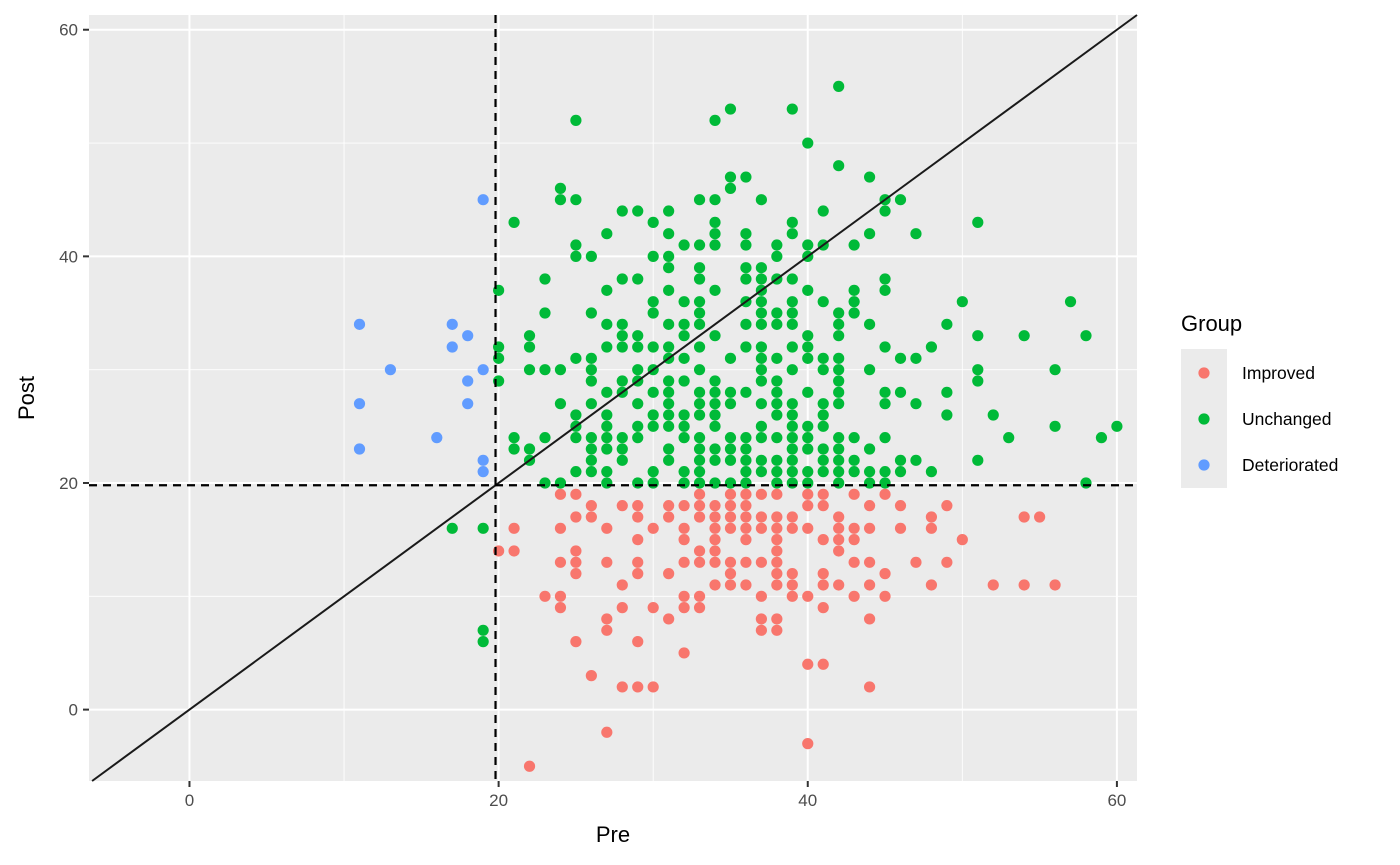  Describe the element at coordinates (468, 404) in the screenshot. I see `point-deteriorated` at that location.